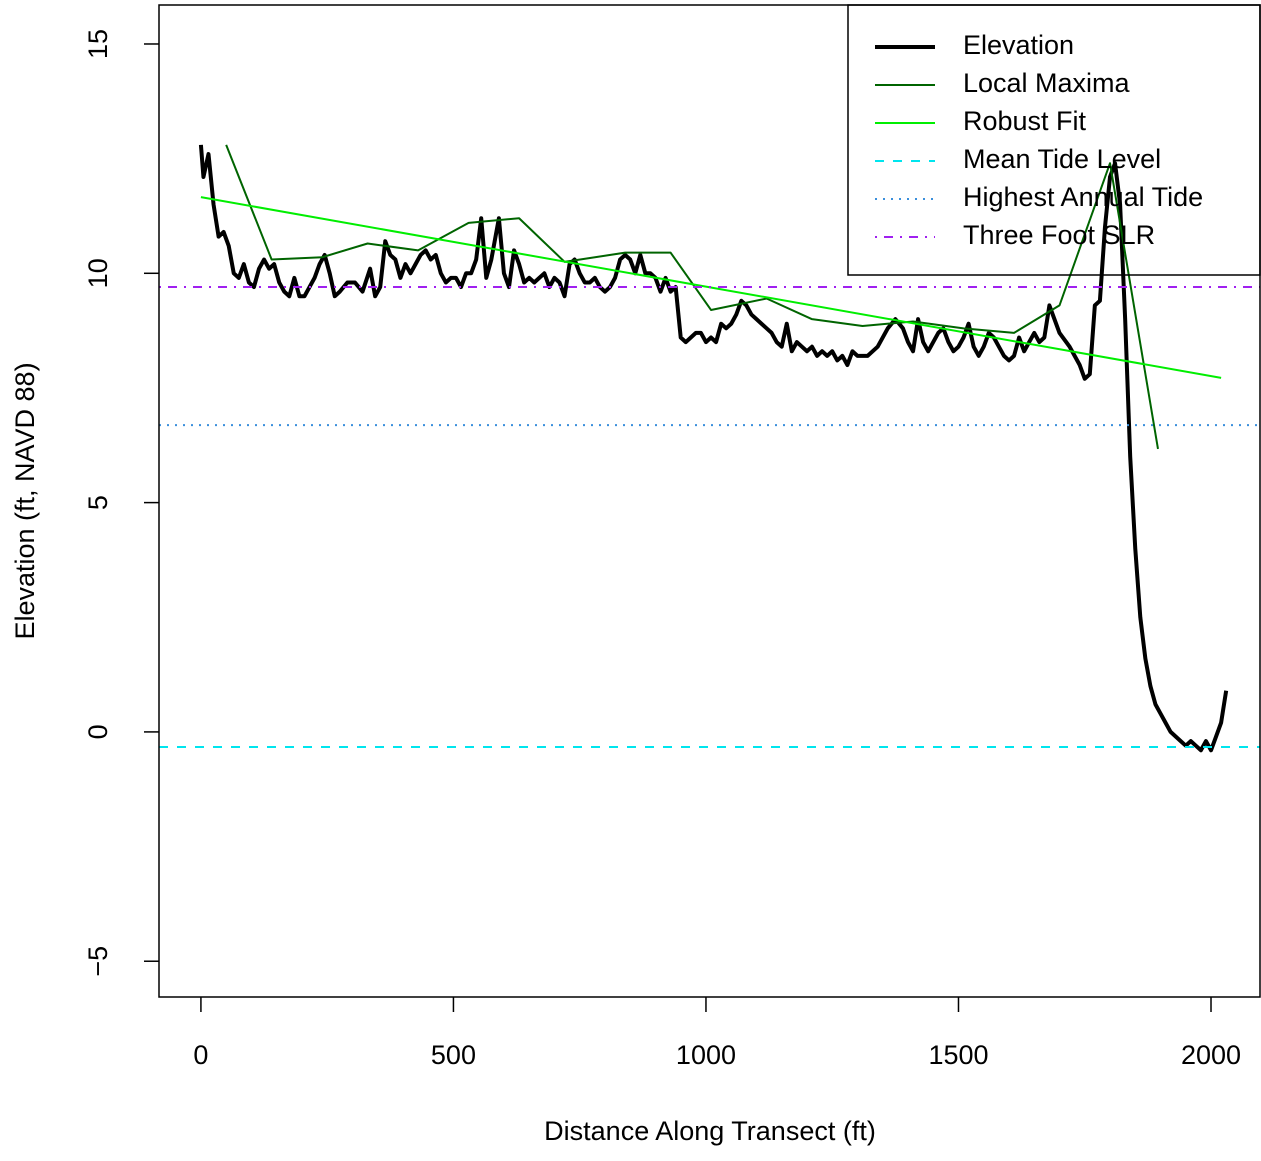 This screenshot has width=1261, height=1161. I want to click on y-tick-label: 15, so click(98, 44).